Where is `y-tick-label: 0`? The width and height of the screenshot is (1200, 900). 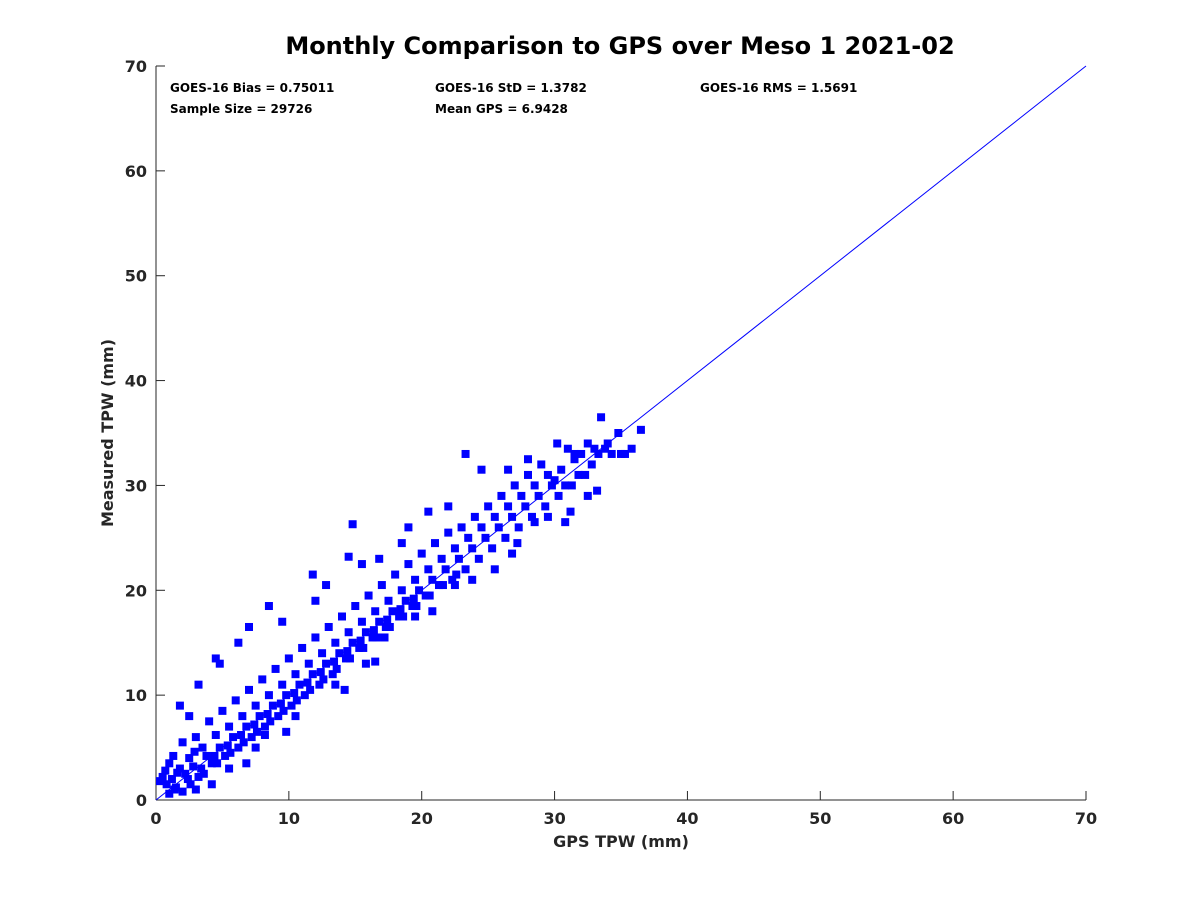
y-tick-label: 0 is located at coordinates (141, 800).